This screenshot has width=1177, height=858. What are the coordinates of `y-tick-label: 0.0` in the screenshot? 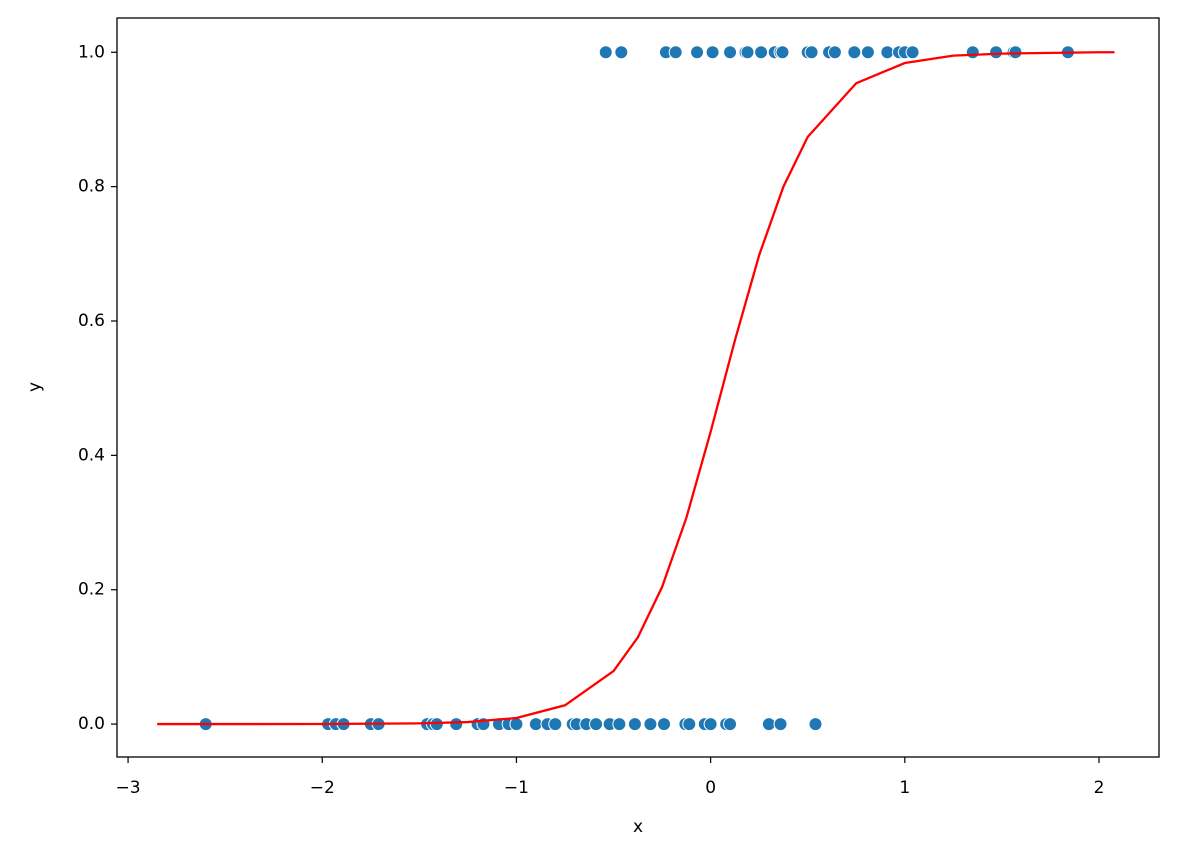 It's located at (91, 724).